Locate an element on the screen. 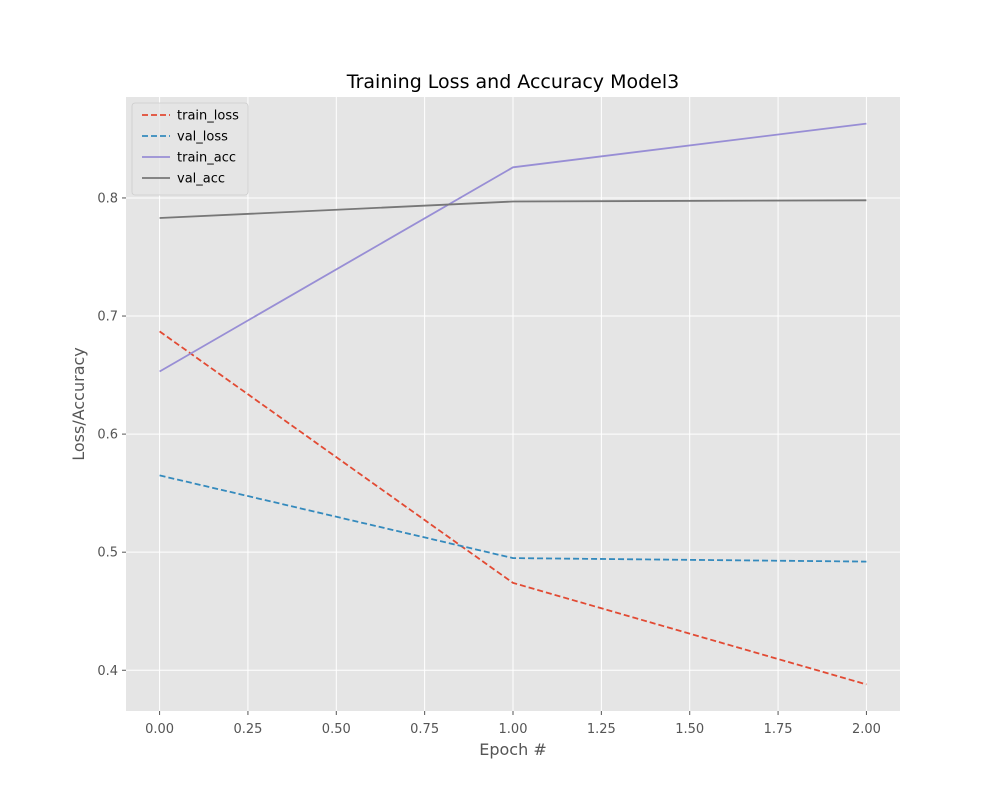 The height and width of the screenshot is (800, 1000). x-tick-label: 1.00 is located at coordinates (513, 729).